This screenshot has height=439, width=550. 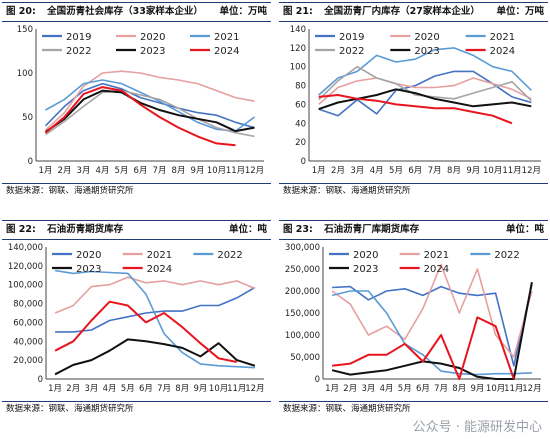 What do you see at coordinates (300, 143) in the screenshot?
I see `y-tick-label: 20` at bounding box center [300, 143].